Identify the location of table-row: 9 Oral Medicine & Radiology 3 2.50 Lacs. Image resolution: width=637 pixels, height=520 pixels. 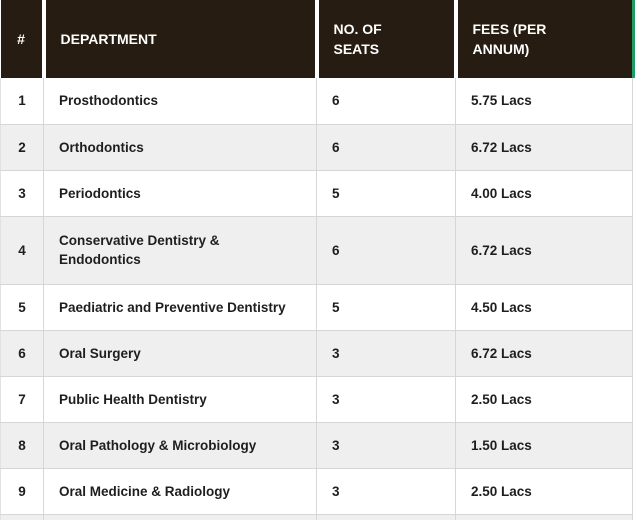
(316, 491).